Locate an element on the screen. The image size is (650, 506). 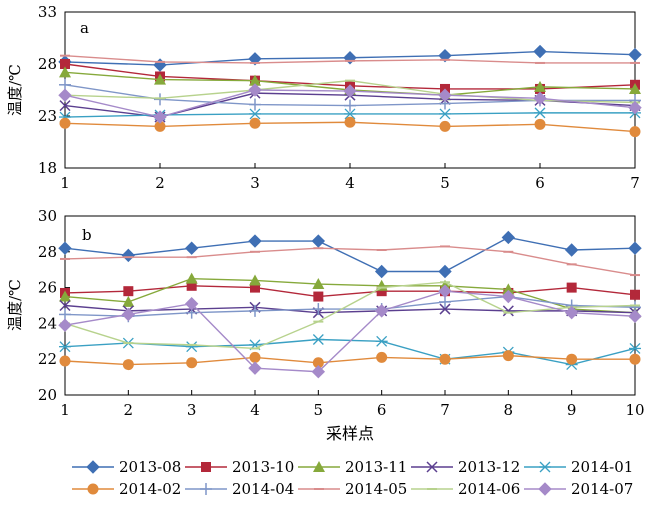
legend-label: 2014-05 is located at coordinates (376, 489).